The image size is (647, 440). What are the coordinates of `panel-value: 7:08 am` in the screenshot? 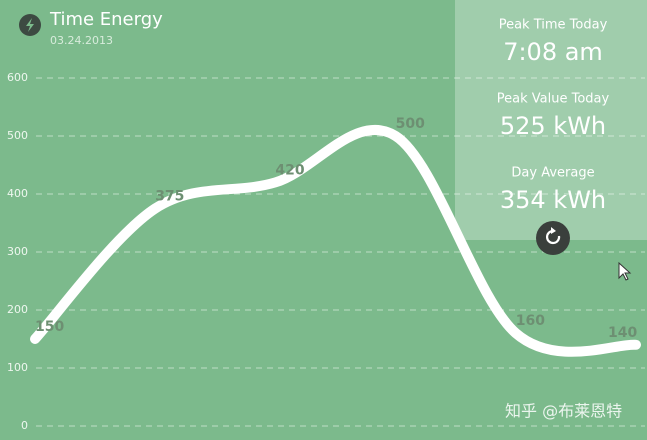 It's located at (553, 52).